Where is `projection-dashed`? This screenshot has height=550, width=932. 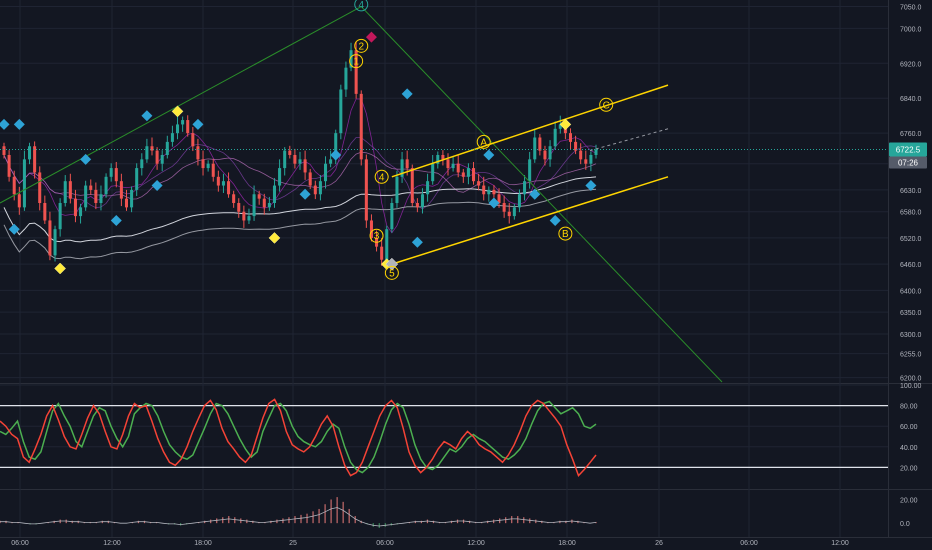 projection-dashed is located at coordinates (629, 140).